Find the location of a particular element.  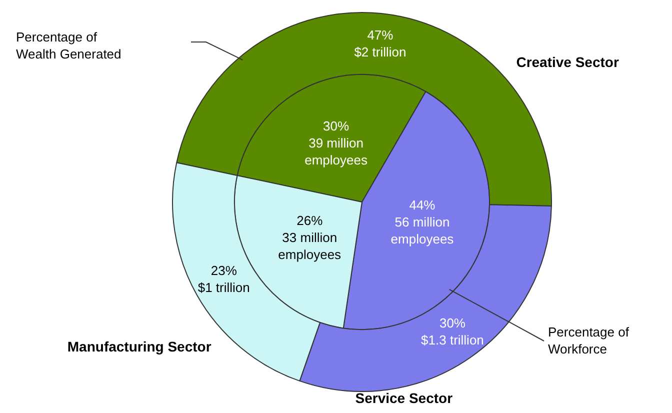

slice-label: Creative Sector is located at coordinates (568, 62).